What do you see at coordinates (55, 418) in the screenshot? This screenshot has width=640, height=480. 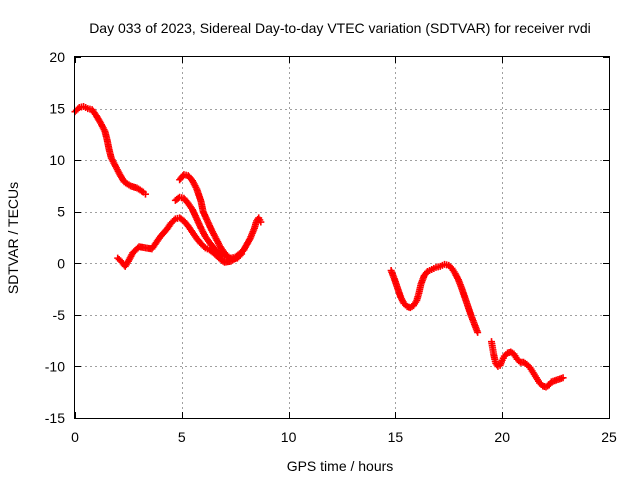 I see `y-tick-label: -15` at bounding box center [55, 418].